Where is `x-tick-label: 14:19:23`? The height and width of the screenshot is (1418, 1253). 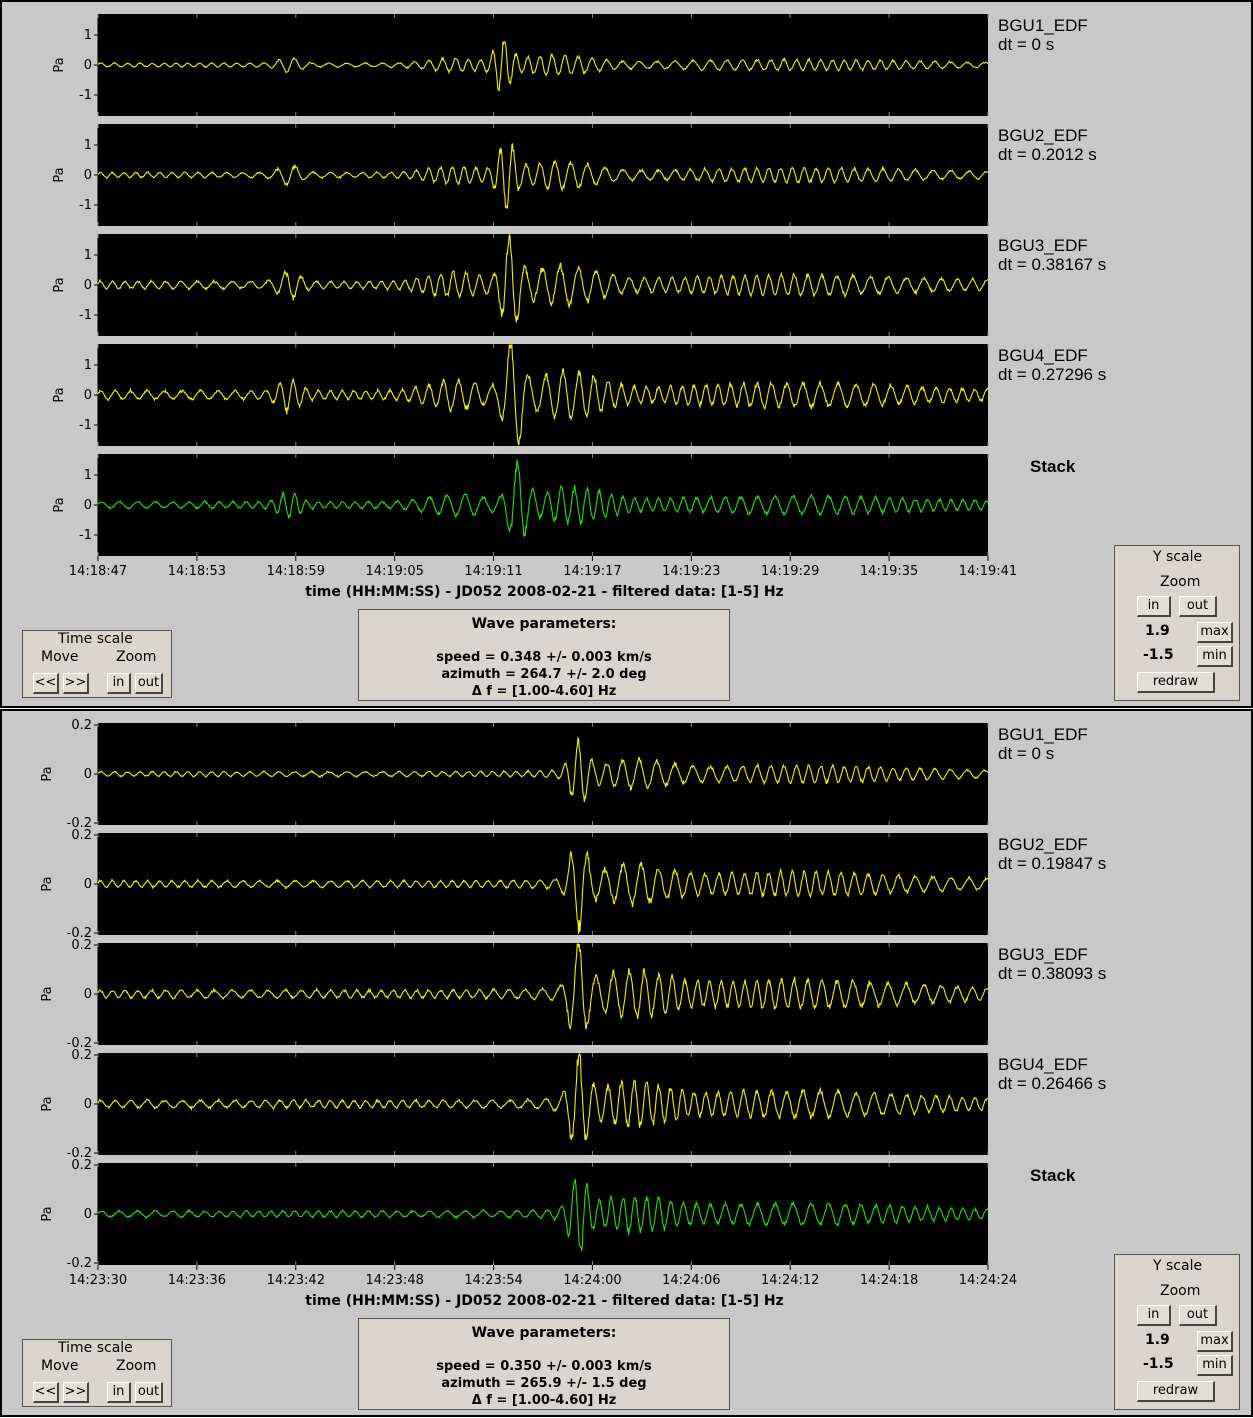
x-tick-label: 14:19:23 is located at coordinates (691, 571).